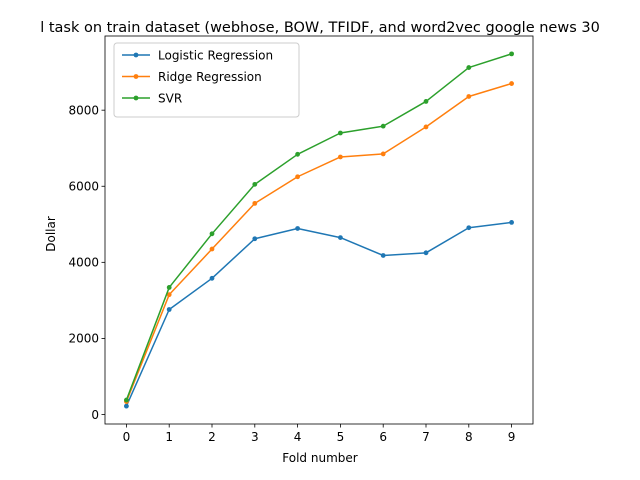 This screenshot has height=480, width=640. Describe the element at coordinates (426, 437) in the screenshot. I see `x-tick-label-7: 7` at that location.